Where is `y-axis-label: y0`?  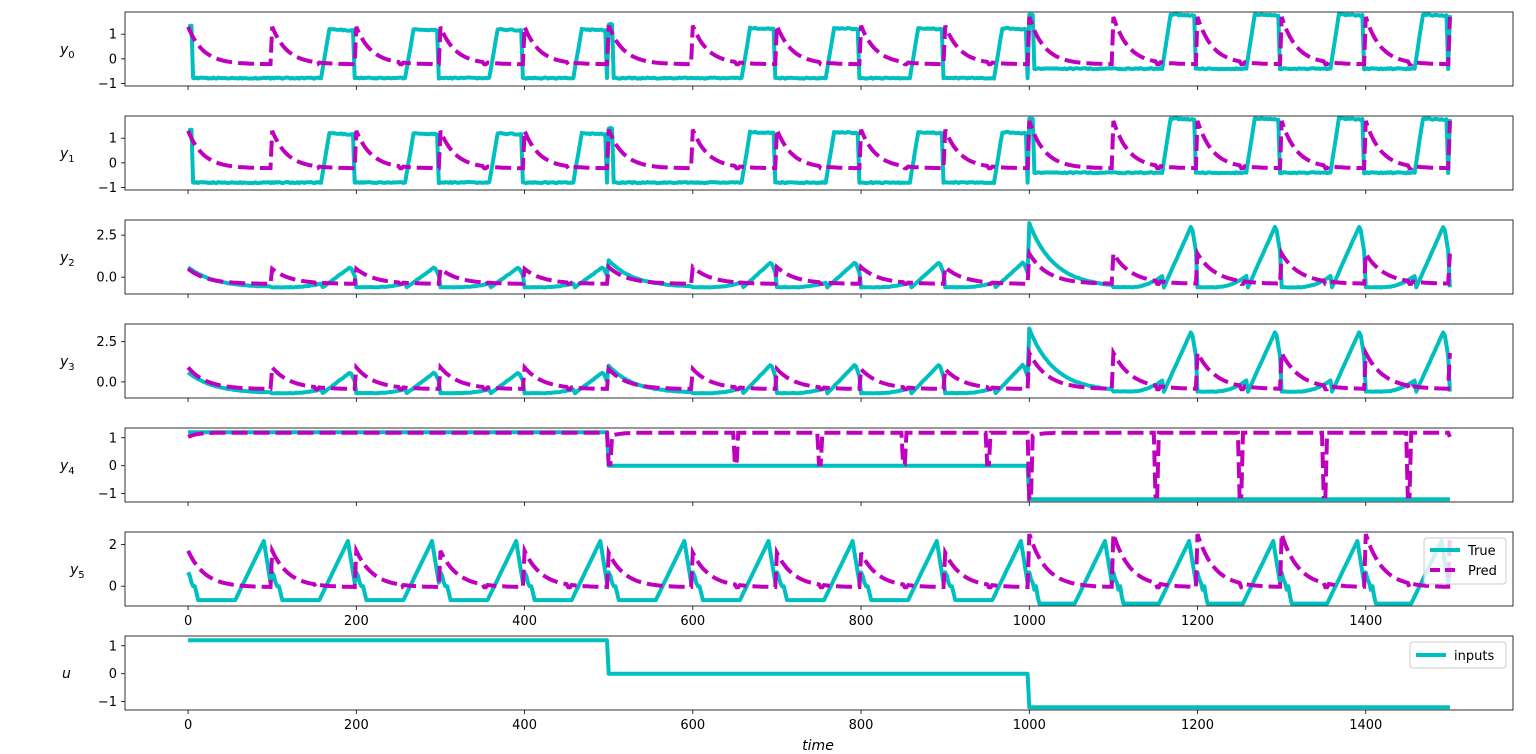 y-axis-label: y0 is located at coordinates (67, 51).